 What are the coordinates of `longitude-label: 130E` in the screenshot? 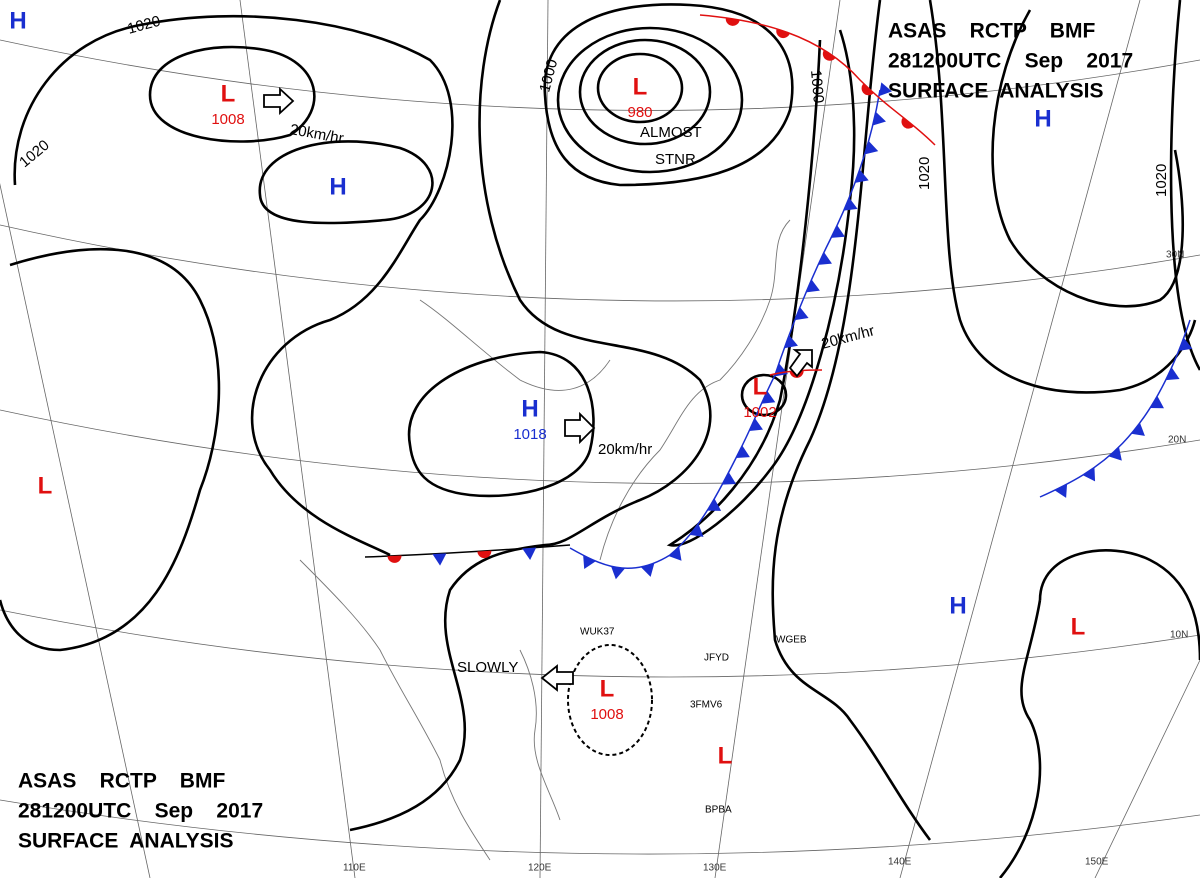 It's located at (715, 868).